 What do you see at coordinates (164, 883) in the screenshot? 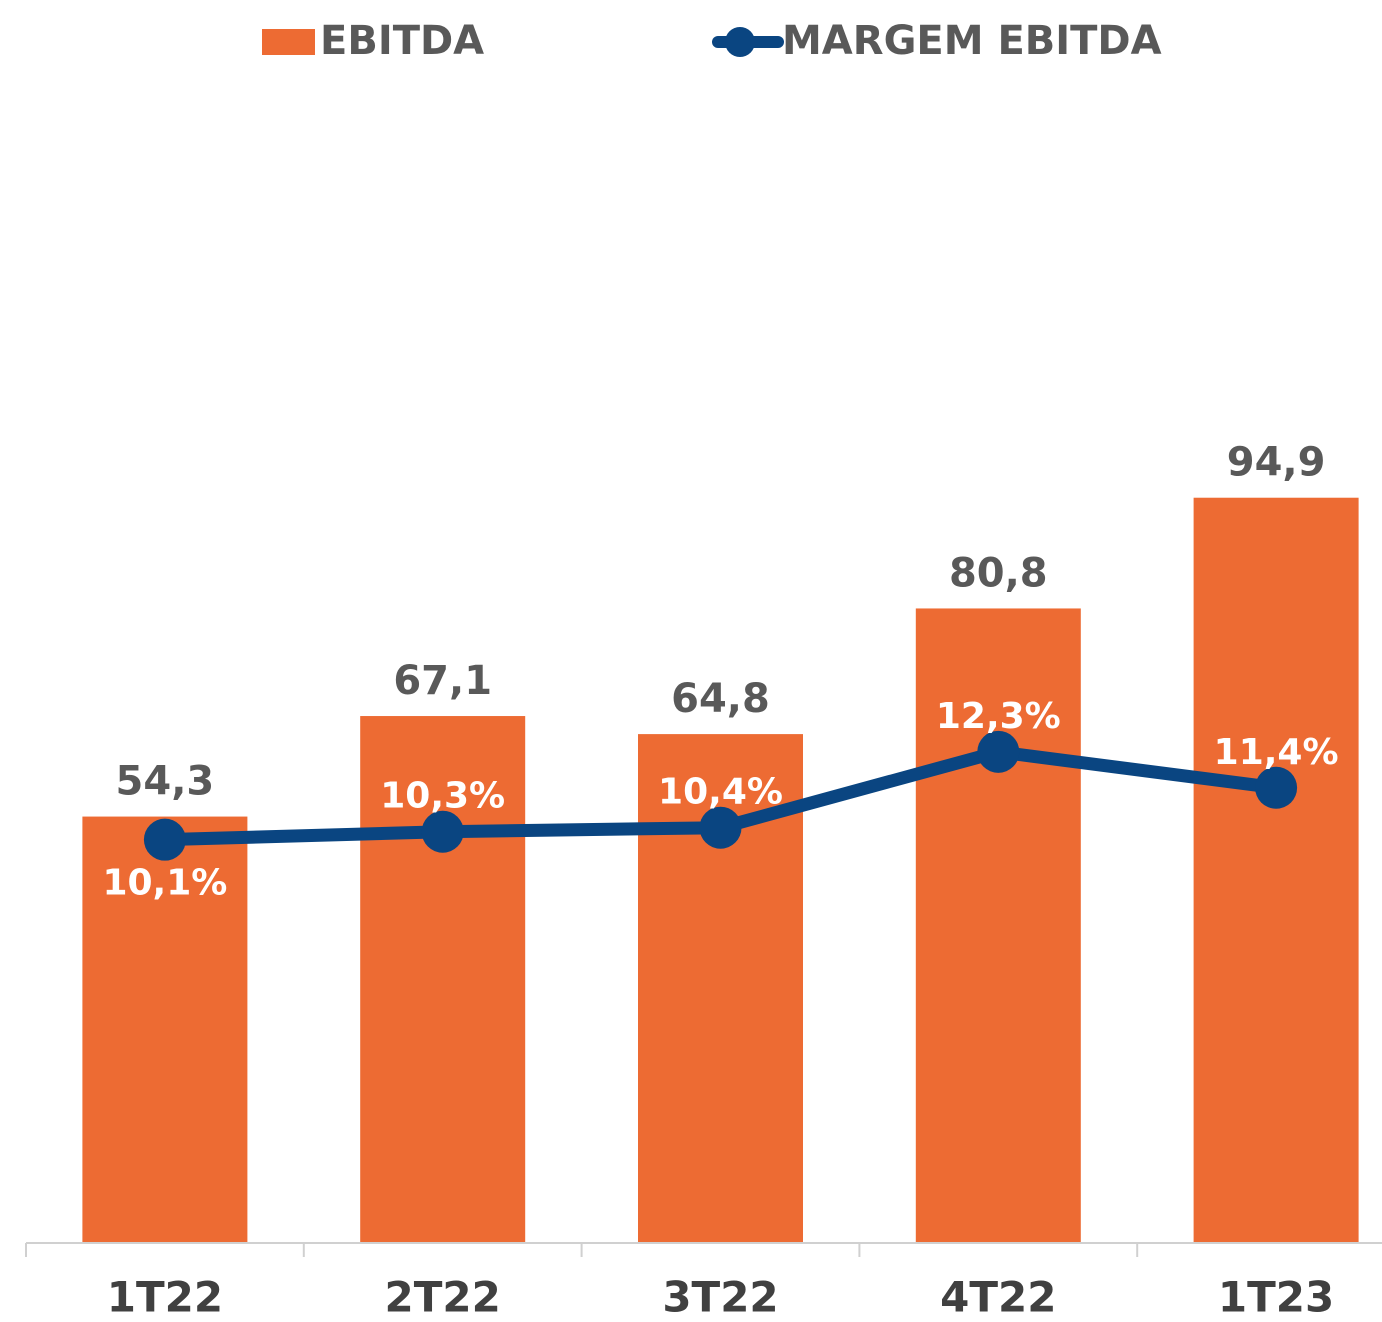
I see `line-value-label: 10,1%` at bounding box center [164, 883].